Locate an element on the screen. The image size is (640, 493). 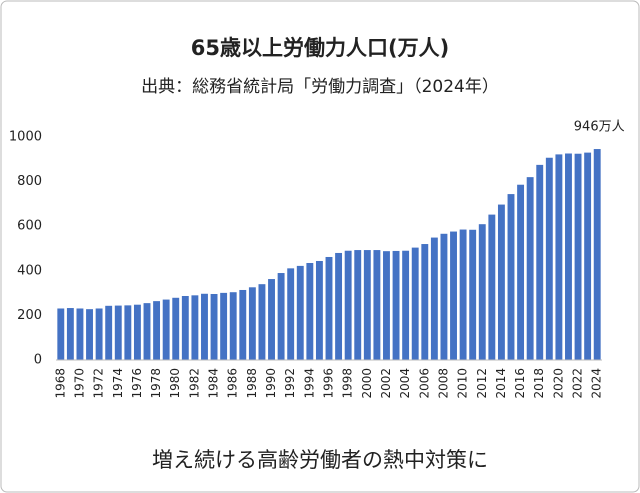
x-tick-label: 2016 is located at coordinates (520, 383).